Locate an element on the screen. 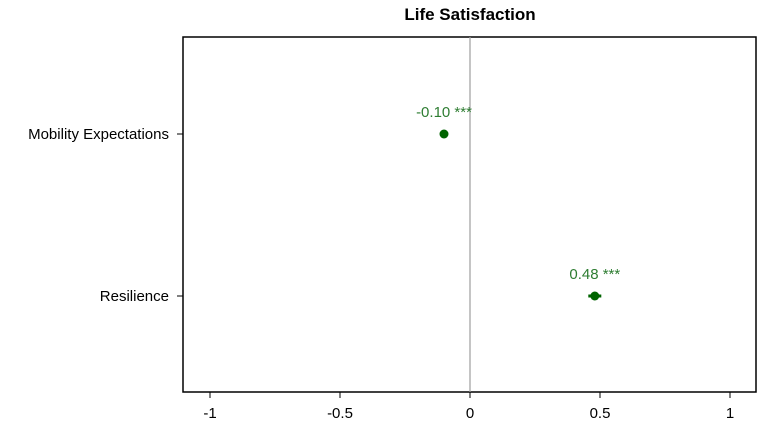 The height and width of the screenshot is (427, 767). chart-title: Life Satisfaction is located at coordinates (469, 14).